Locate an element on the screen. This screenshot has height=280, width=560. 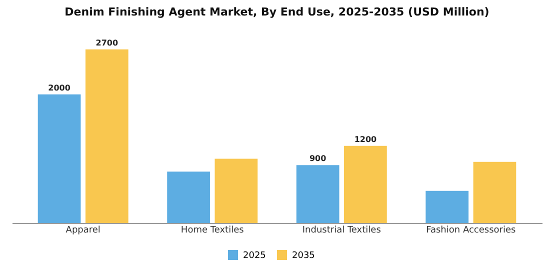
chart-title: Denim Finishing Agent Market, By End Use, 2025-2035 (USD Million) is located at coordinates (277, 11).